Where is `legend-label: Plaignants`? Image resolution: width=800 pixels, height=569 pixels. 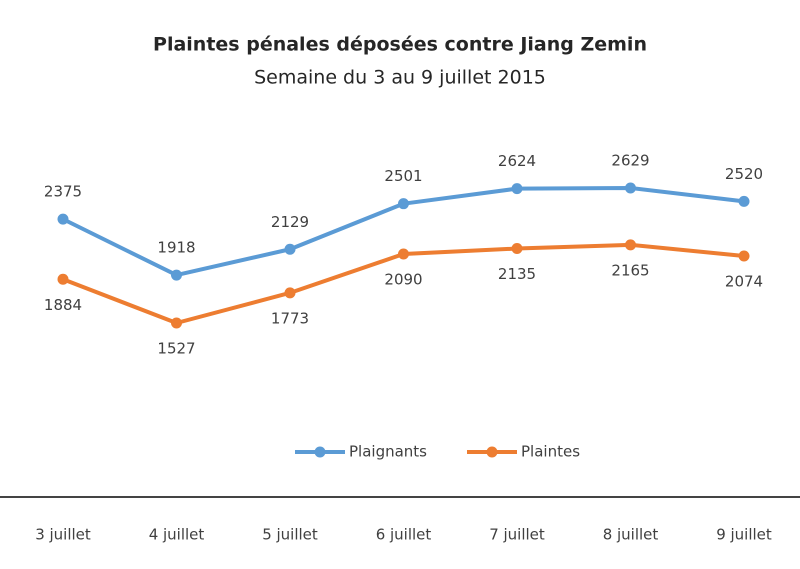 legend-label: Plaignants is located at coordinates (388, 452).